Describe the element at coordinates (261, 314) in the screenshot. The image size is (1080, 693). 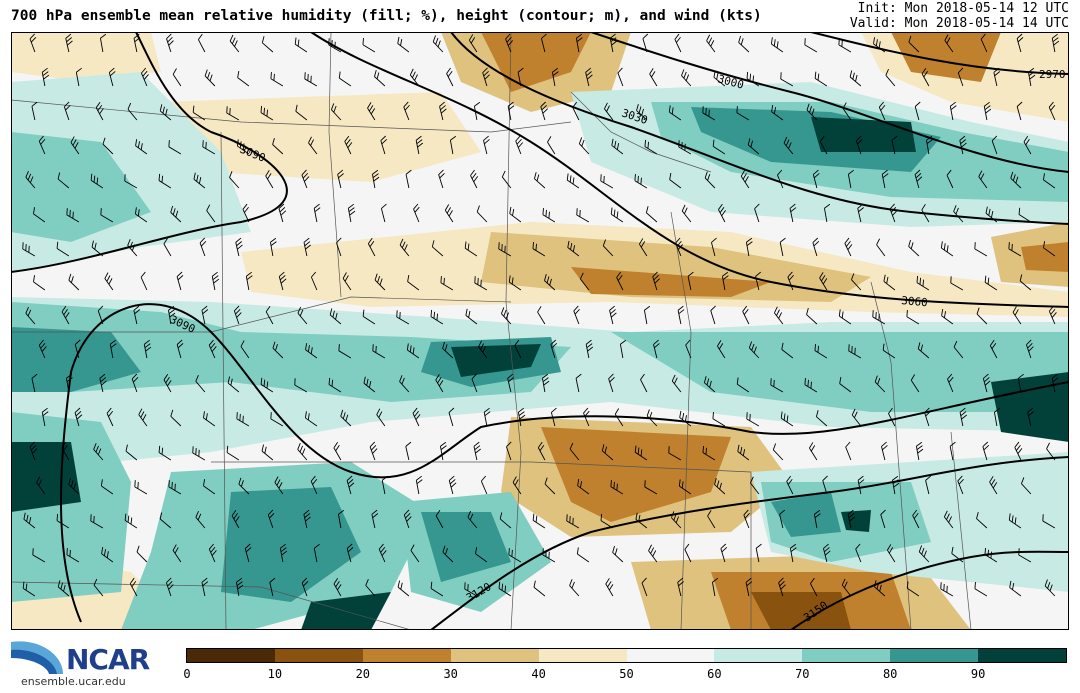
I see `boundary-line` at that location.